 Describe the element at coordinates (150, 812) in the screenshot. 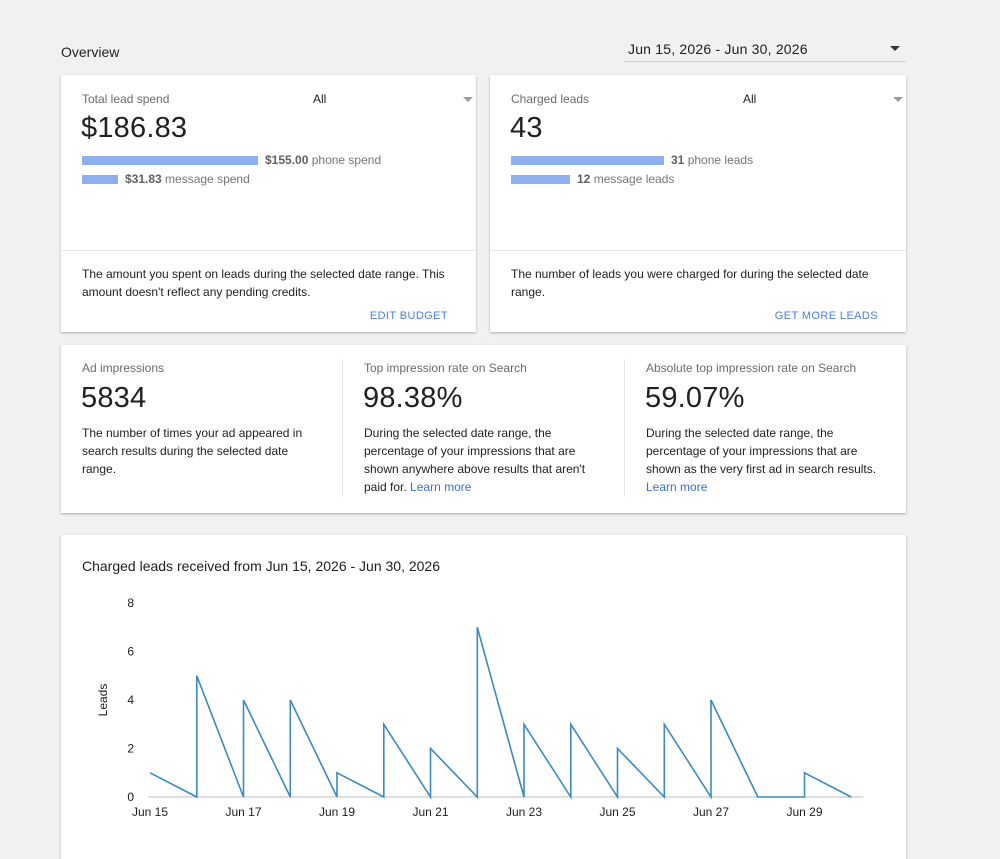

I see `x-tick-label: Jun 15` at that location.